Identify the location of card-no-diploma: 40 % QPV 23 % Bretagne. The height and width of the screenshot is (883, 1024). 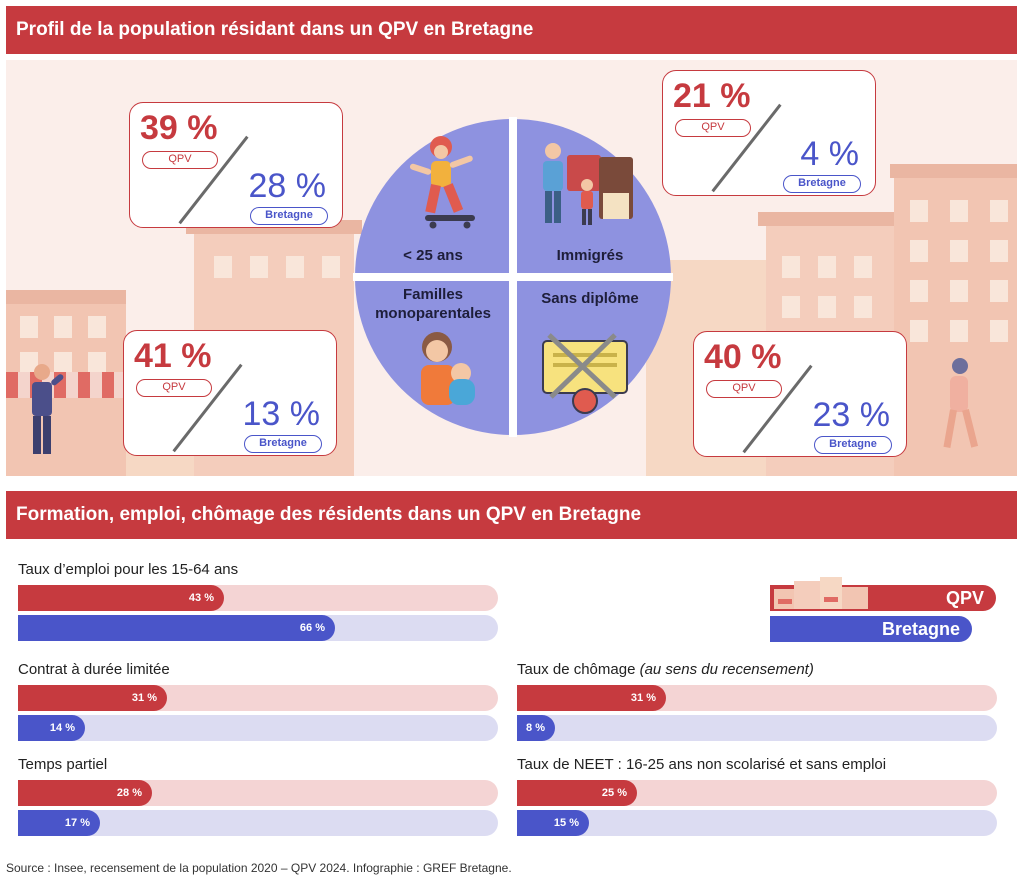
(800, 394).